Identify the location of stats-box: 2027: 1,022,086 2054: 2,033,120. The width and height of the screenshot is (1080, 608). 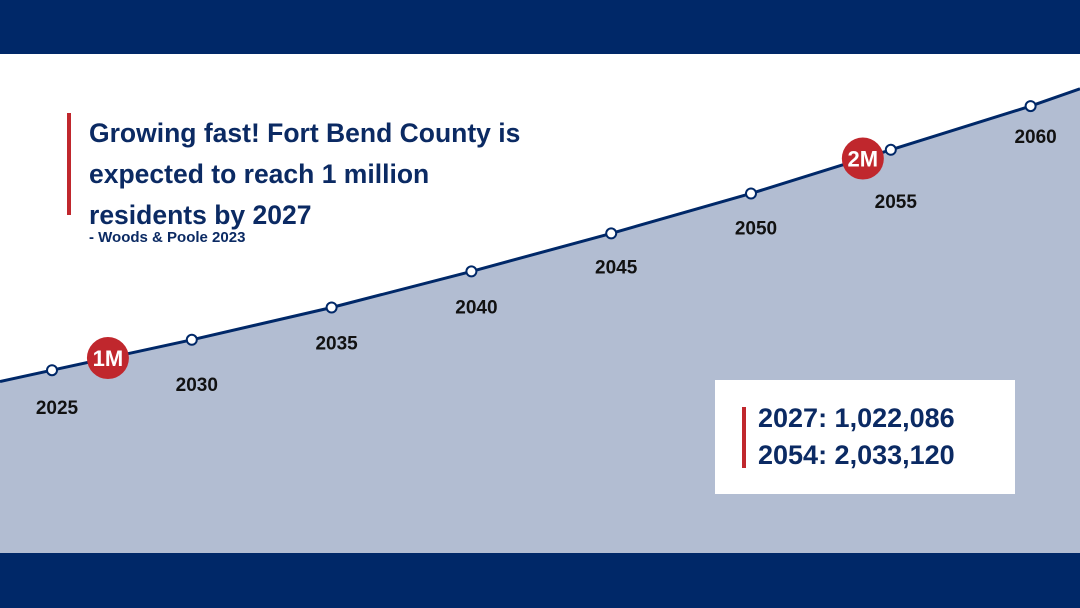
(865, 437).